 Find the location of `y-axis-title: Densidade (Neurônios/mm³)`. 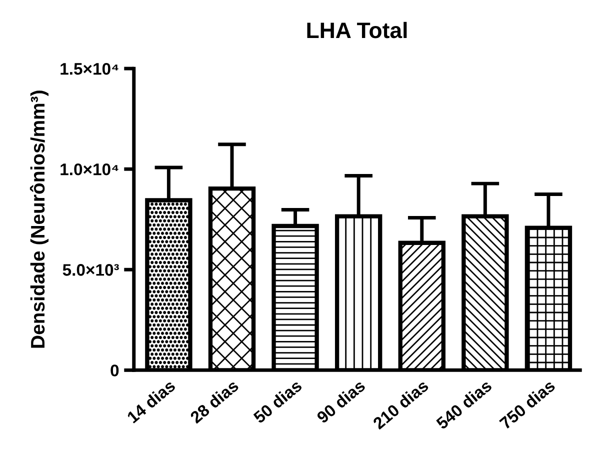

y-axis-title: Densidade (Neurônios/mm³) is located at coordinates (39, 219).